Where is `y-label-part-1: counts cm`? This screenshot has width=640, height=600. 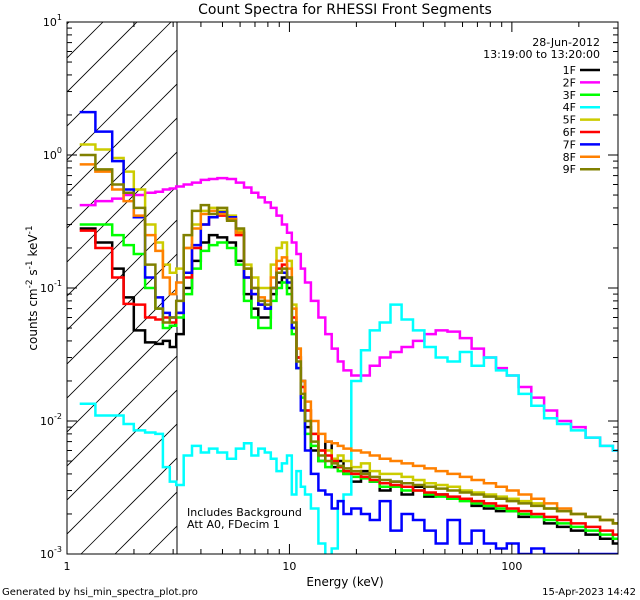 y-label-part-1: counts cm is located at coordinates (33, 319).